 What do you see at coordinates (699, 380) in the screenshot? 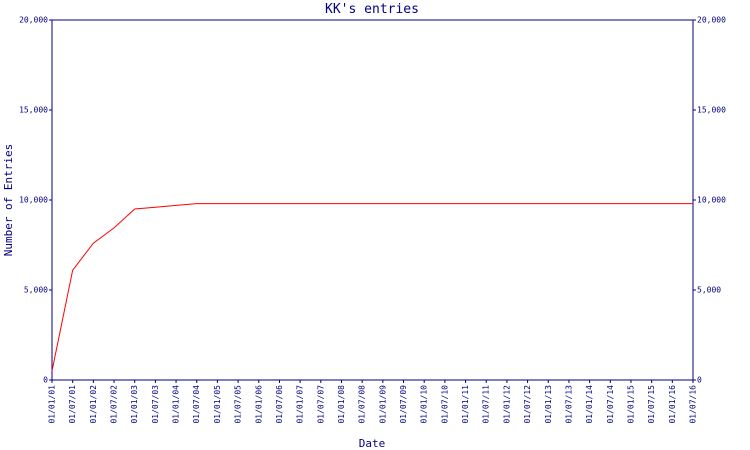
I see `y2-tick-label: 0` at bounding box center [699, 380].